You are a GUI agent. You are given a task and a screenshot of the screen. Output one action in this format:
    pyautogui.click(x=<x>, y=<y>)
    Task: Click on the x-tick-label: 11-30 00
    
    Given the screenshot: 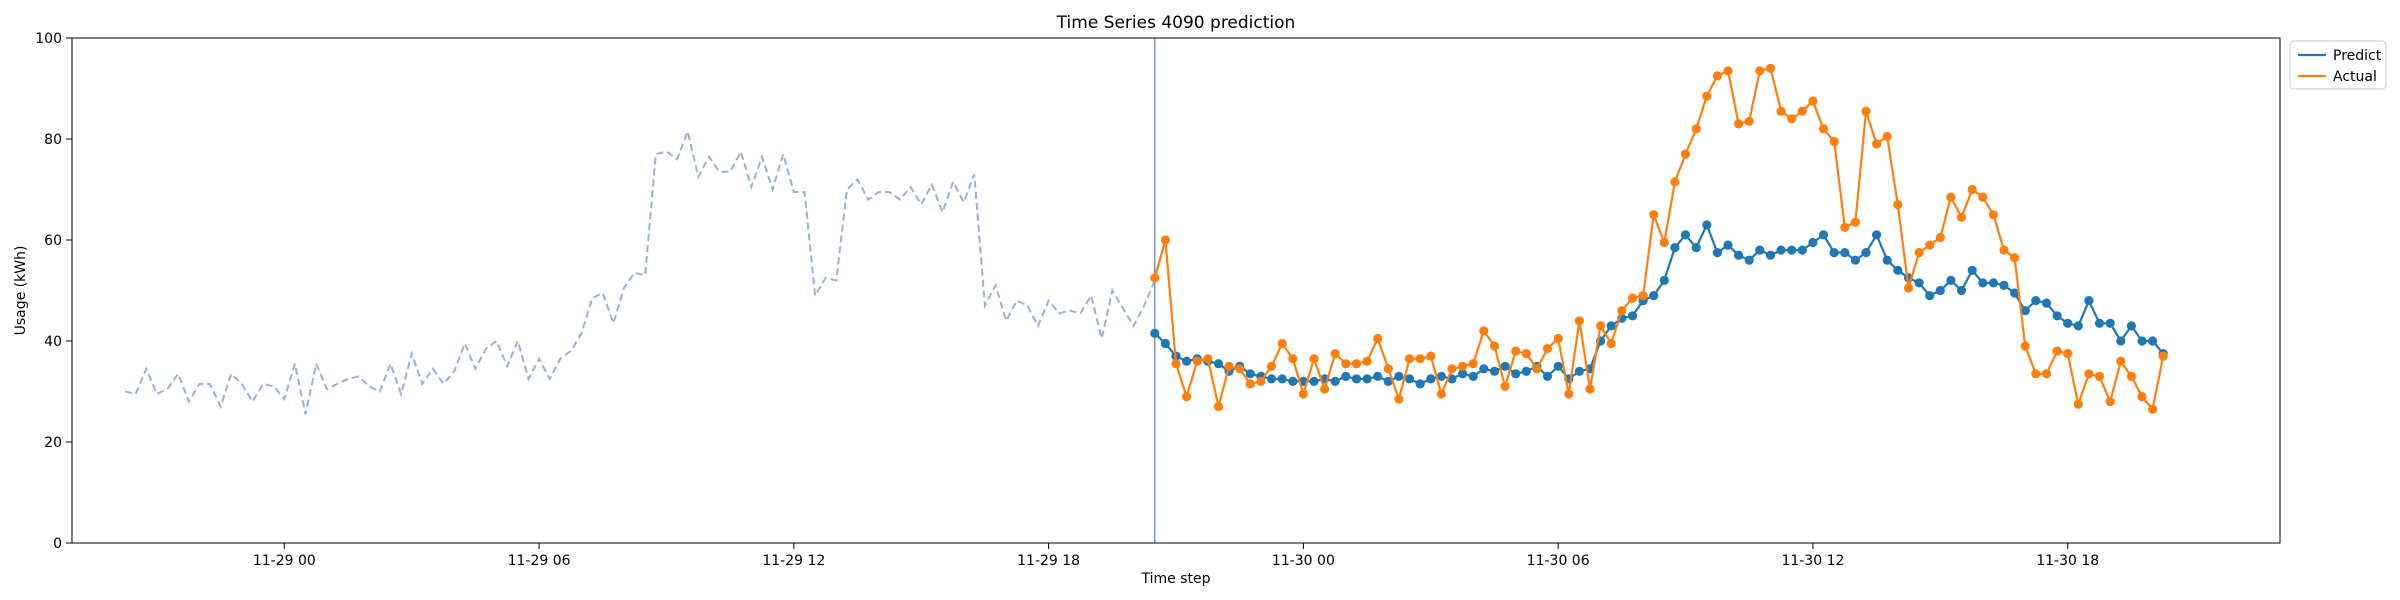 What is the action you would take?
    pyautogui.click(x=1303, y=561)
    